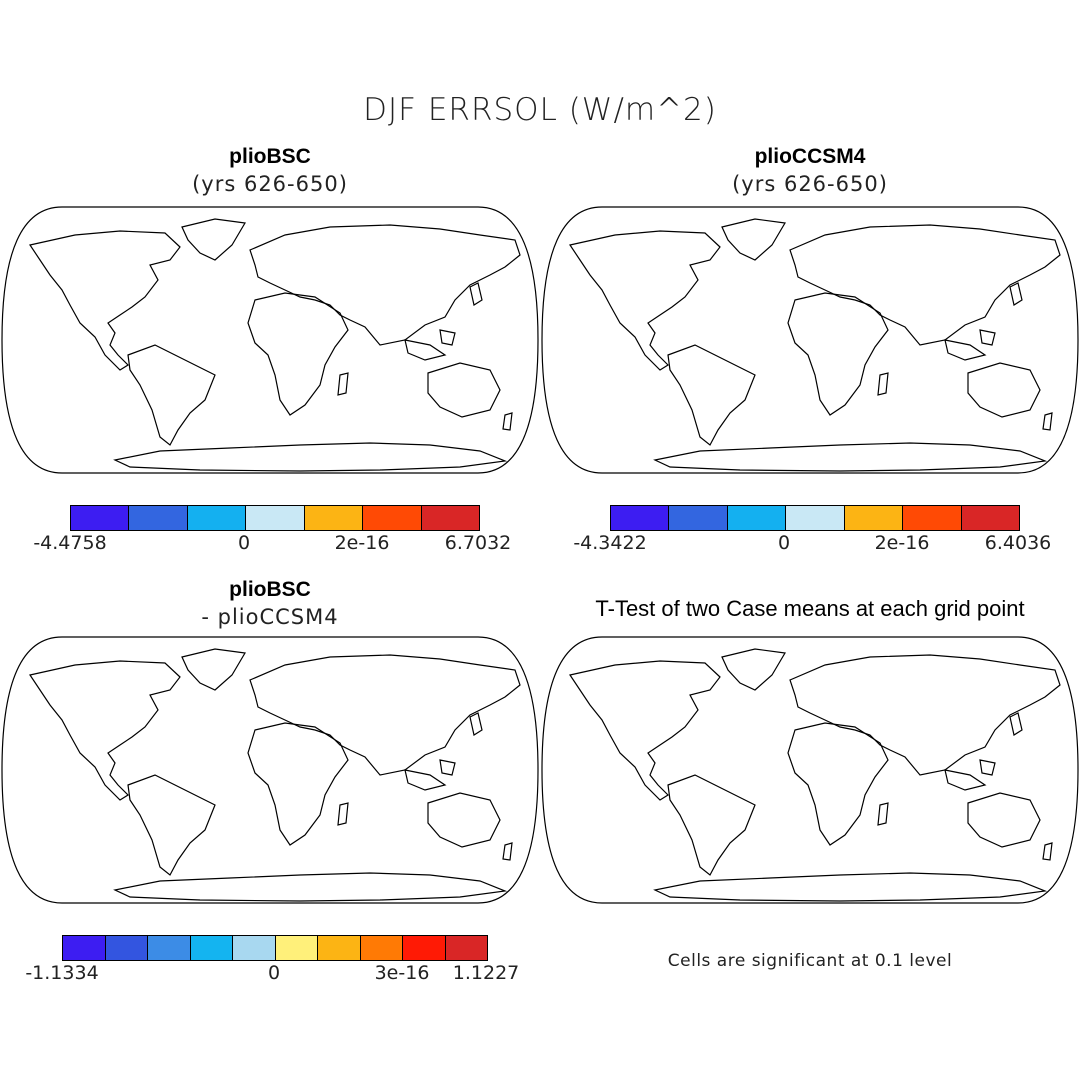 The image size is (1080, 1080). Describe the element at coordinates (810, 961) in the screenshot. I see `panel4-note: Cells are significant at 0.1 level` at that location.